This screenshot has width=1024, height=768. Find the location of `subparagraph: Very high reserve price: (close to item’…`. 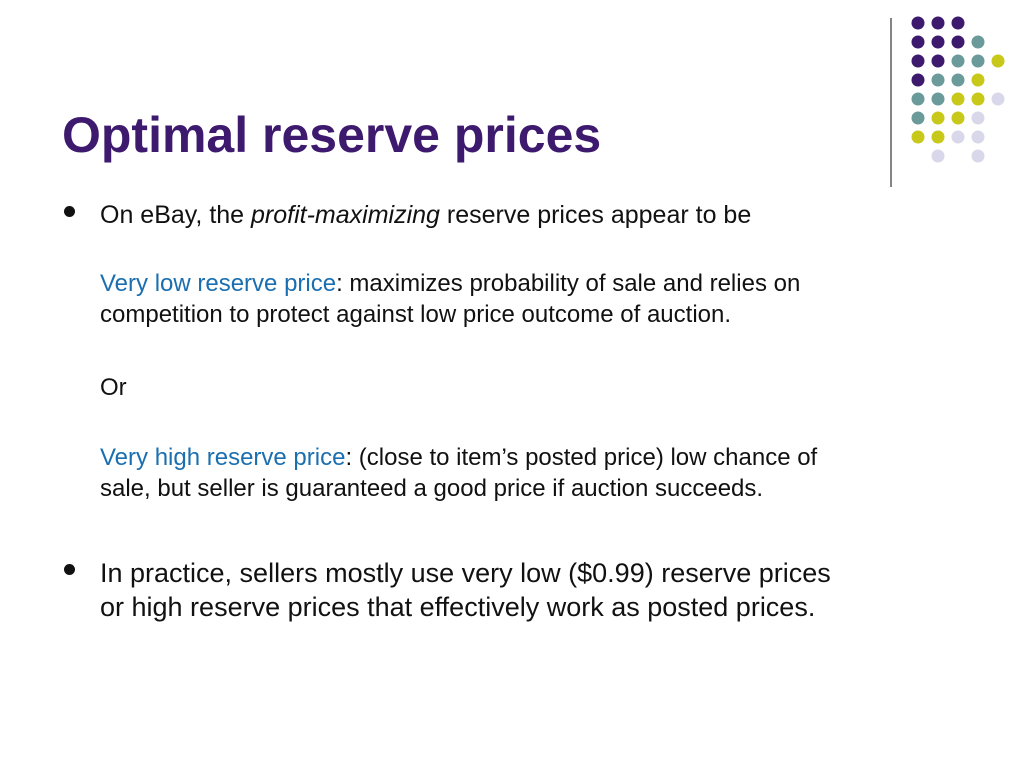

subparagraph: Very high reserve price: (close to item’… is located at coordinates (458, 458).